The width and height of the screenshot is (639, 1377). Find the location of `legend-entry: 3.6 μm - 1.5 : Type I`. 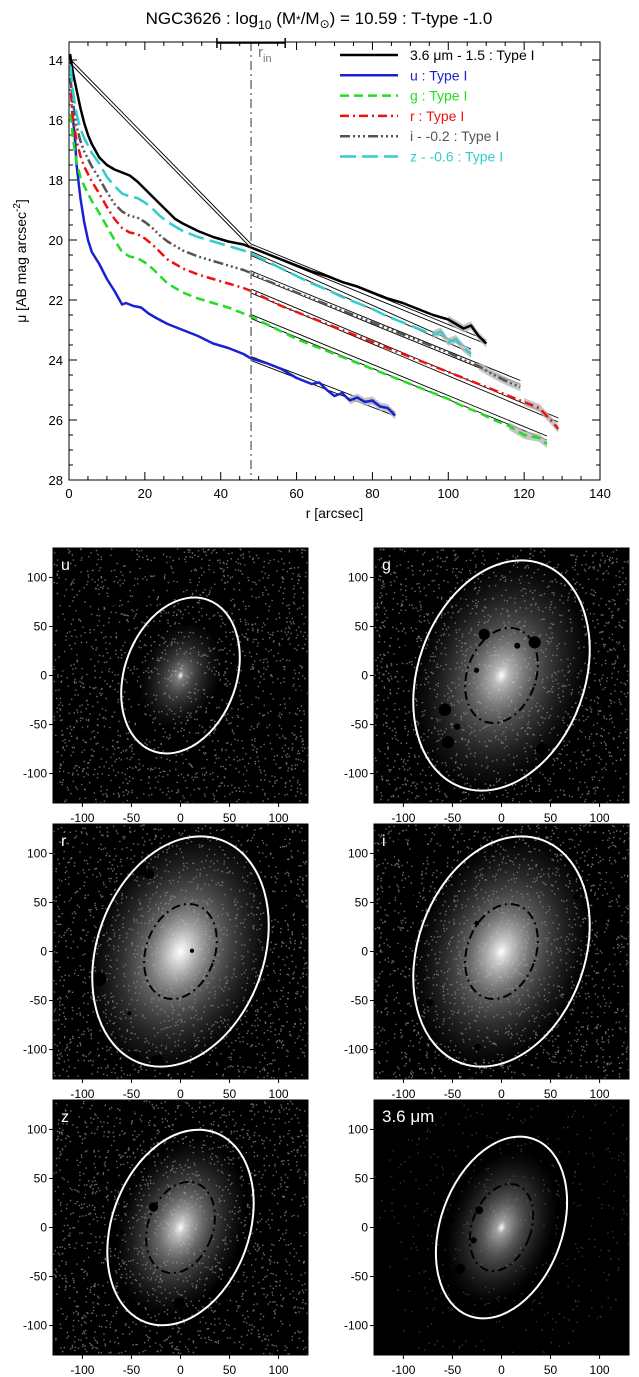

legend-entry: 3.6 μm - 1.5 : Type I is located at coordinates (472, 55).